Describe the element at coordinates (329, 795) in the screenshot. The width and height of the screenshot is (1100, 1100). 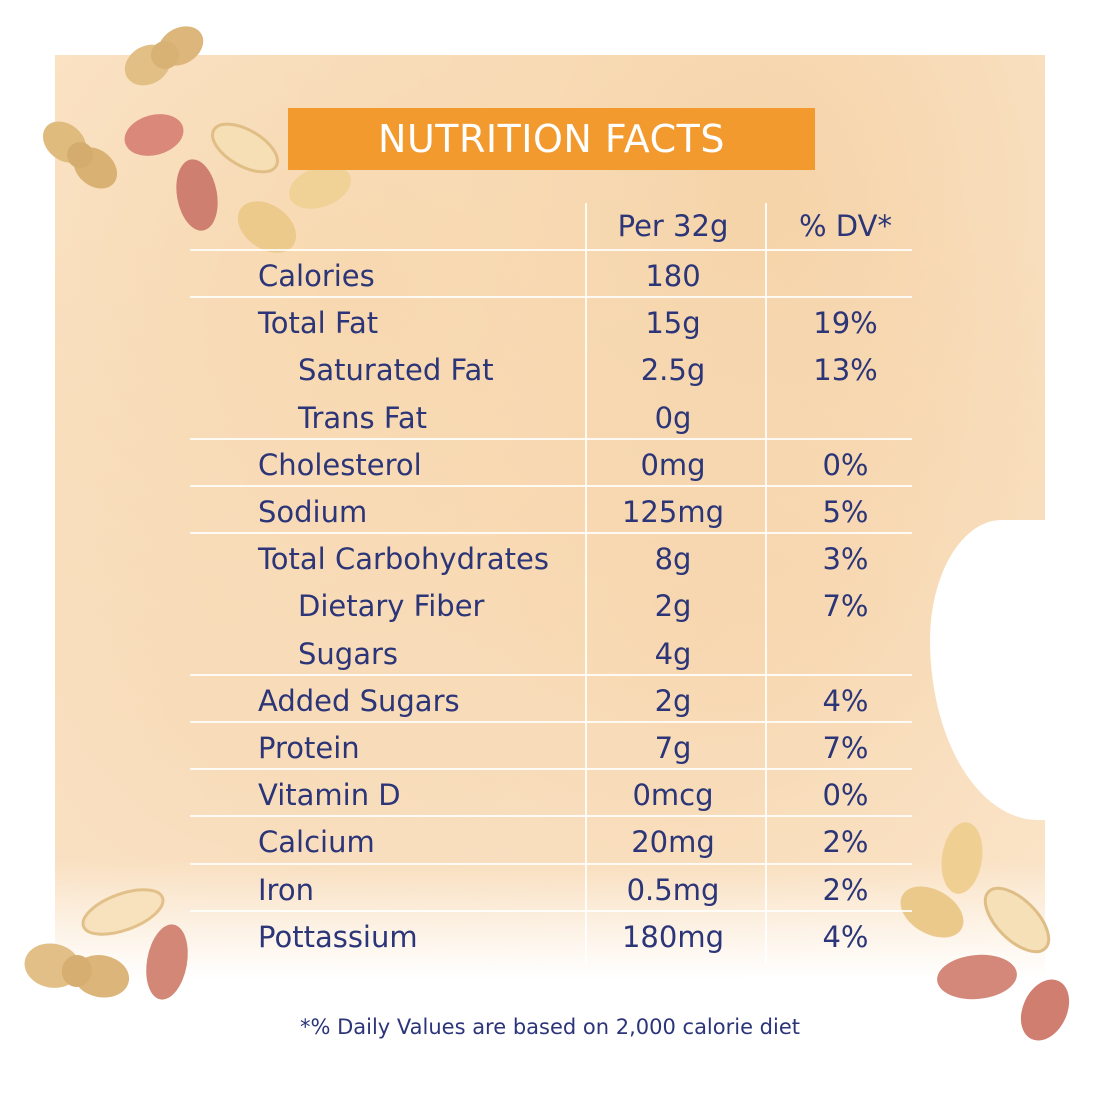
I see `nutrient-label: Vitamin D` at that location.